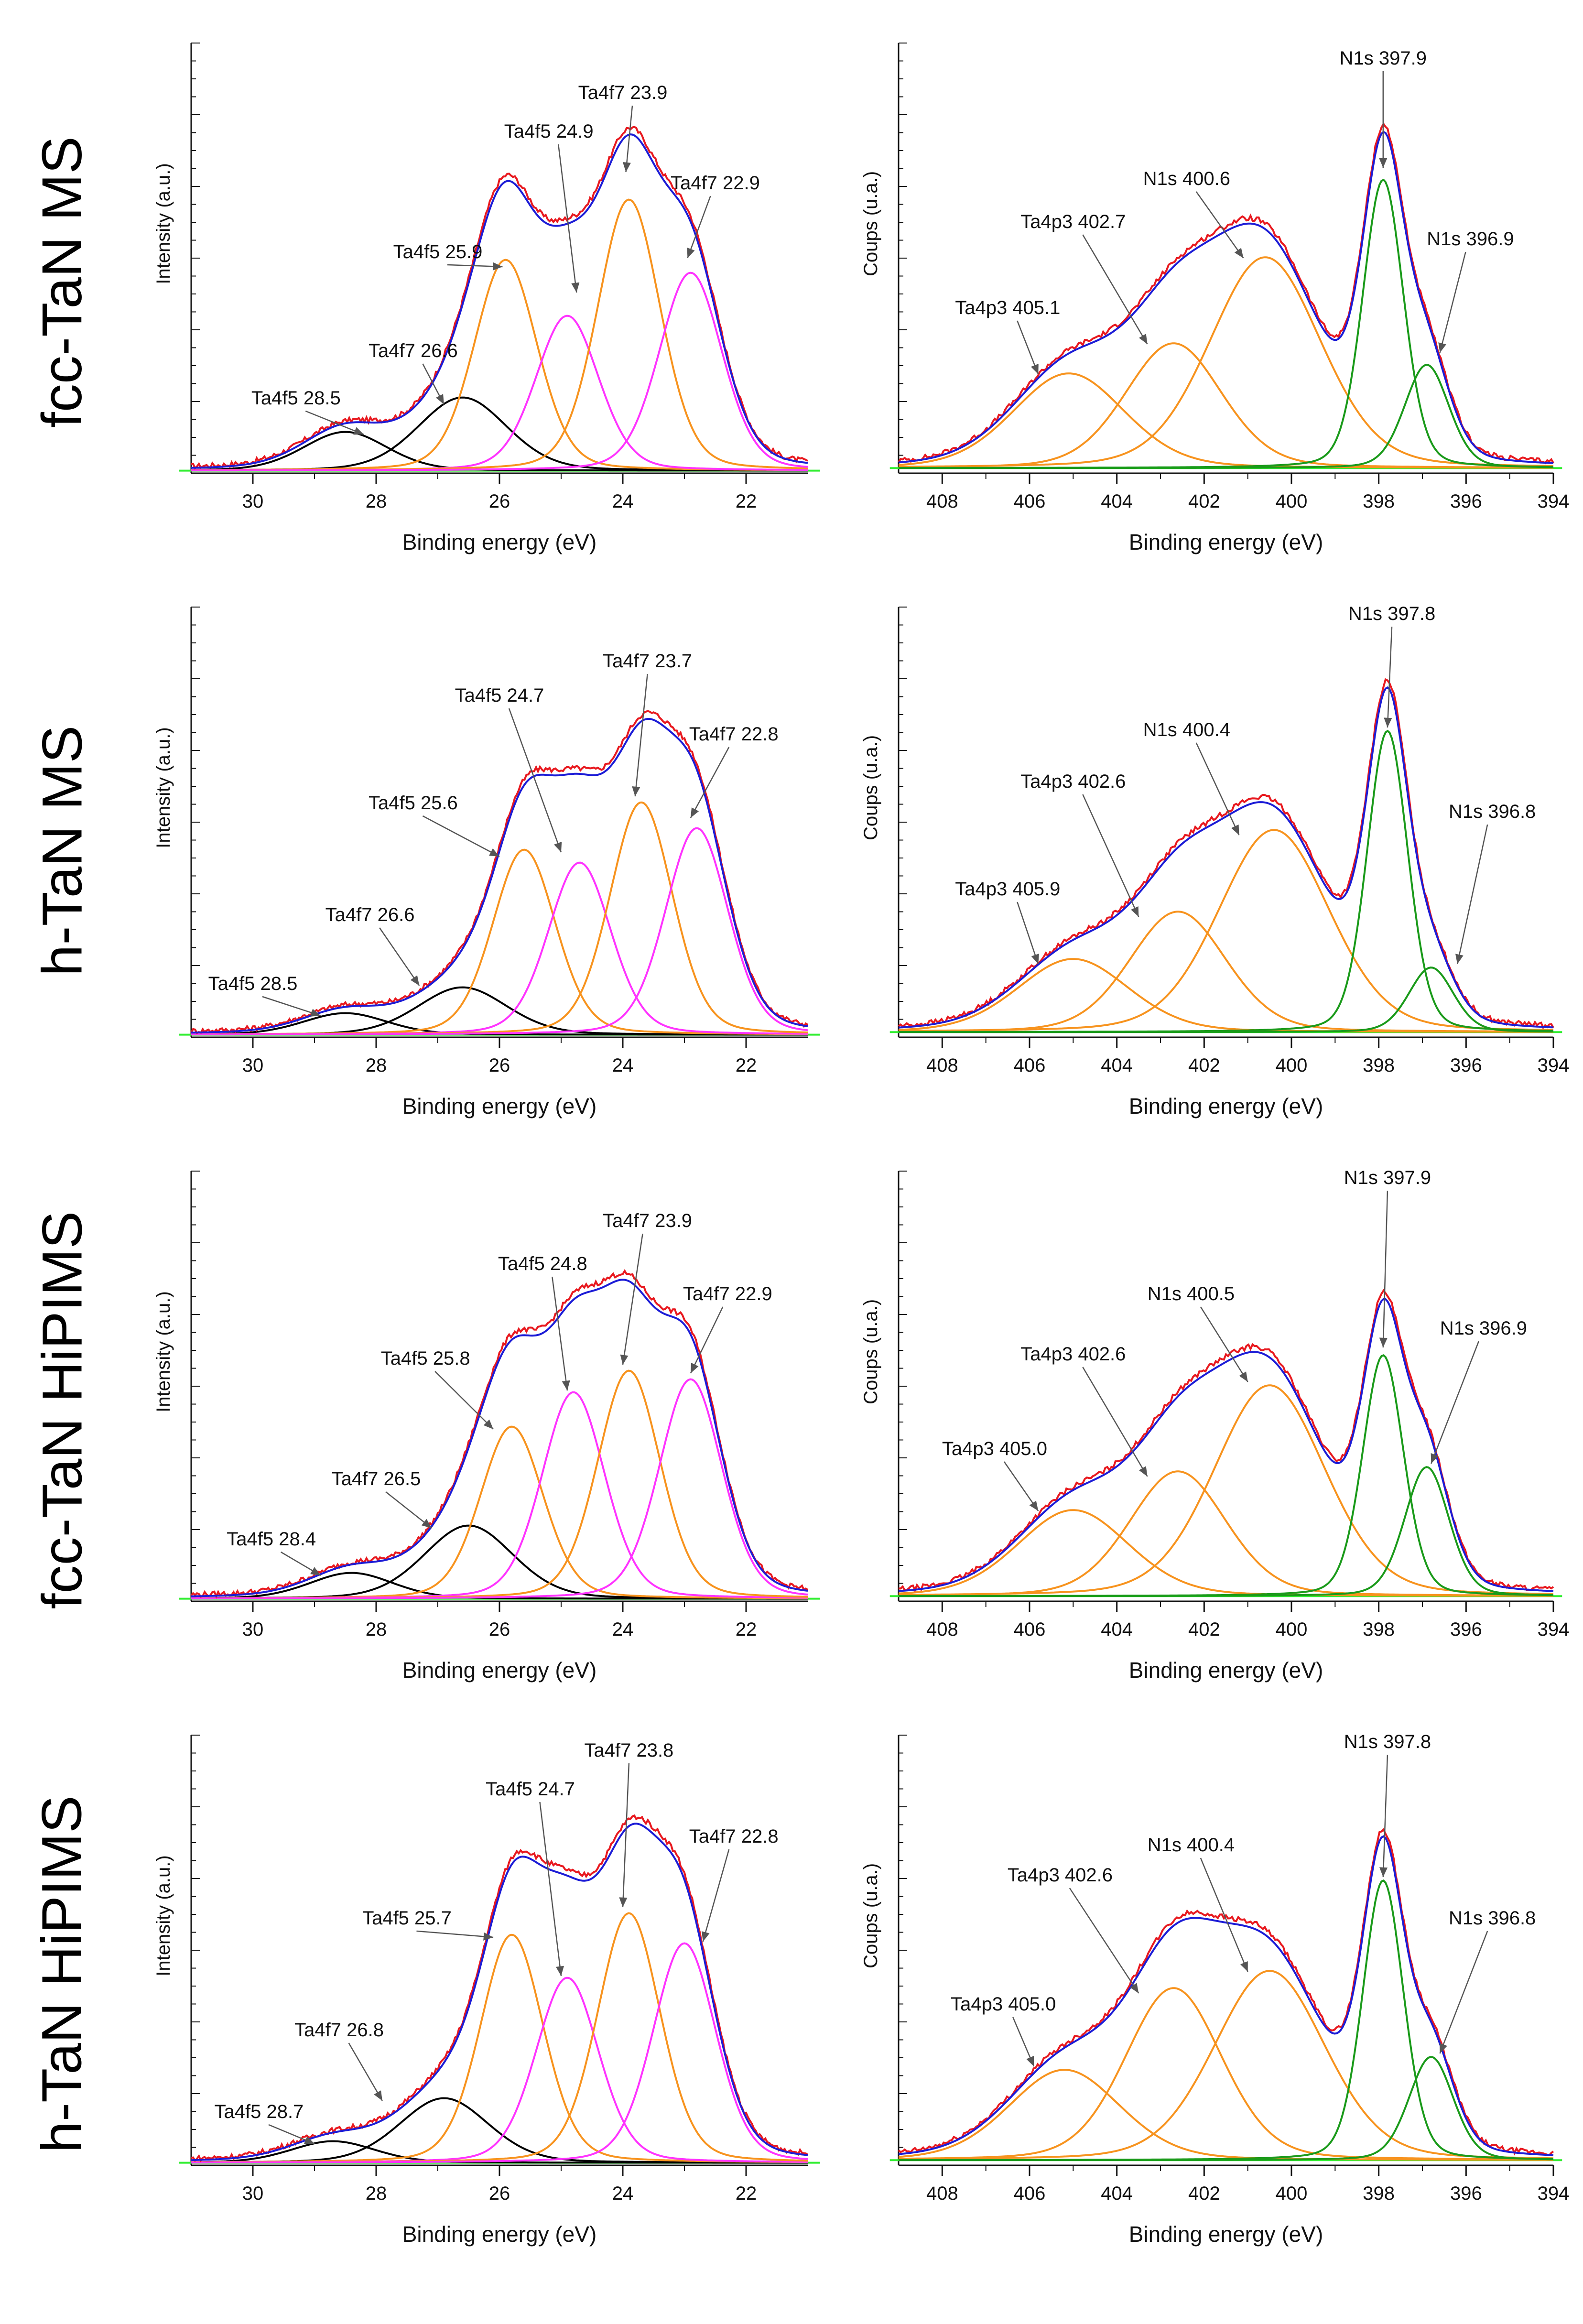  What do you see at coordinates (413, 803) in the screenshot?
I see `peak-label-ta4f-1-2: Ta4f5 25.6` at bounding box center [413, 803].